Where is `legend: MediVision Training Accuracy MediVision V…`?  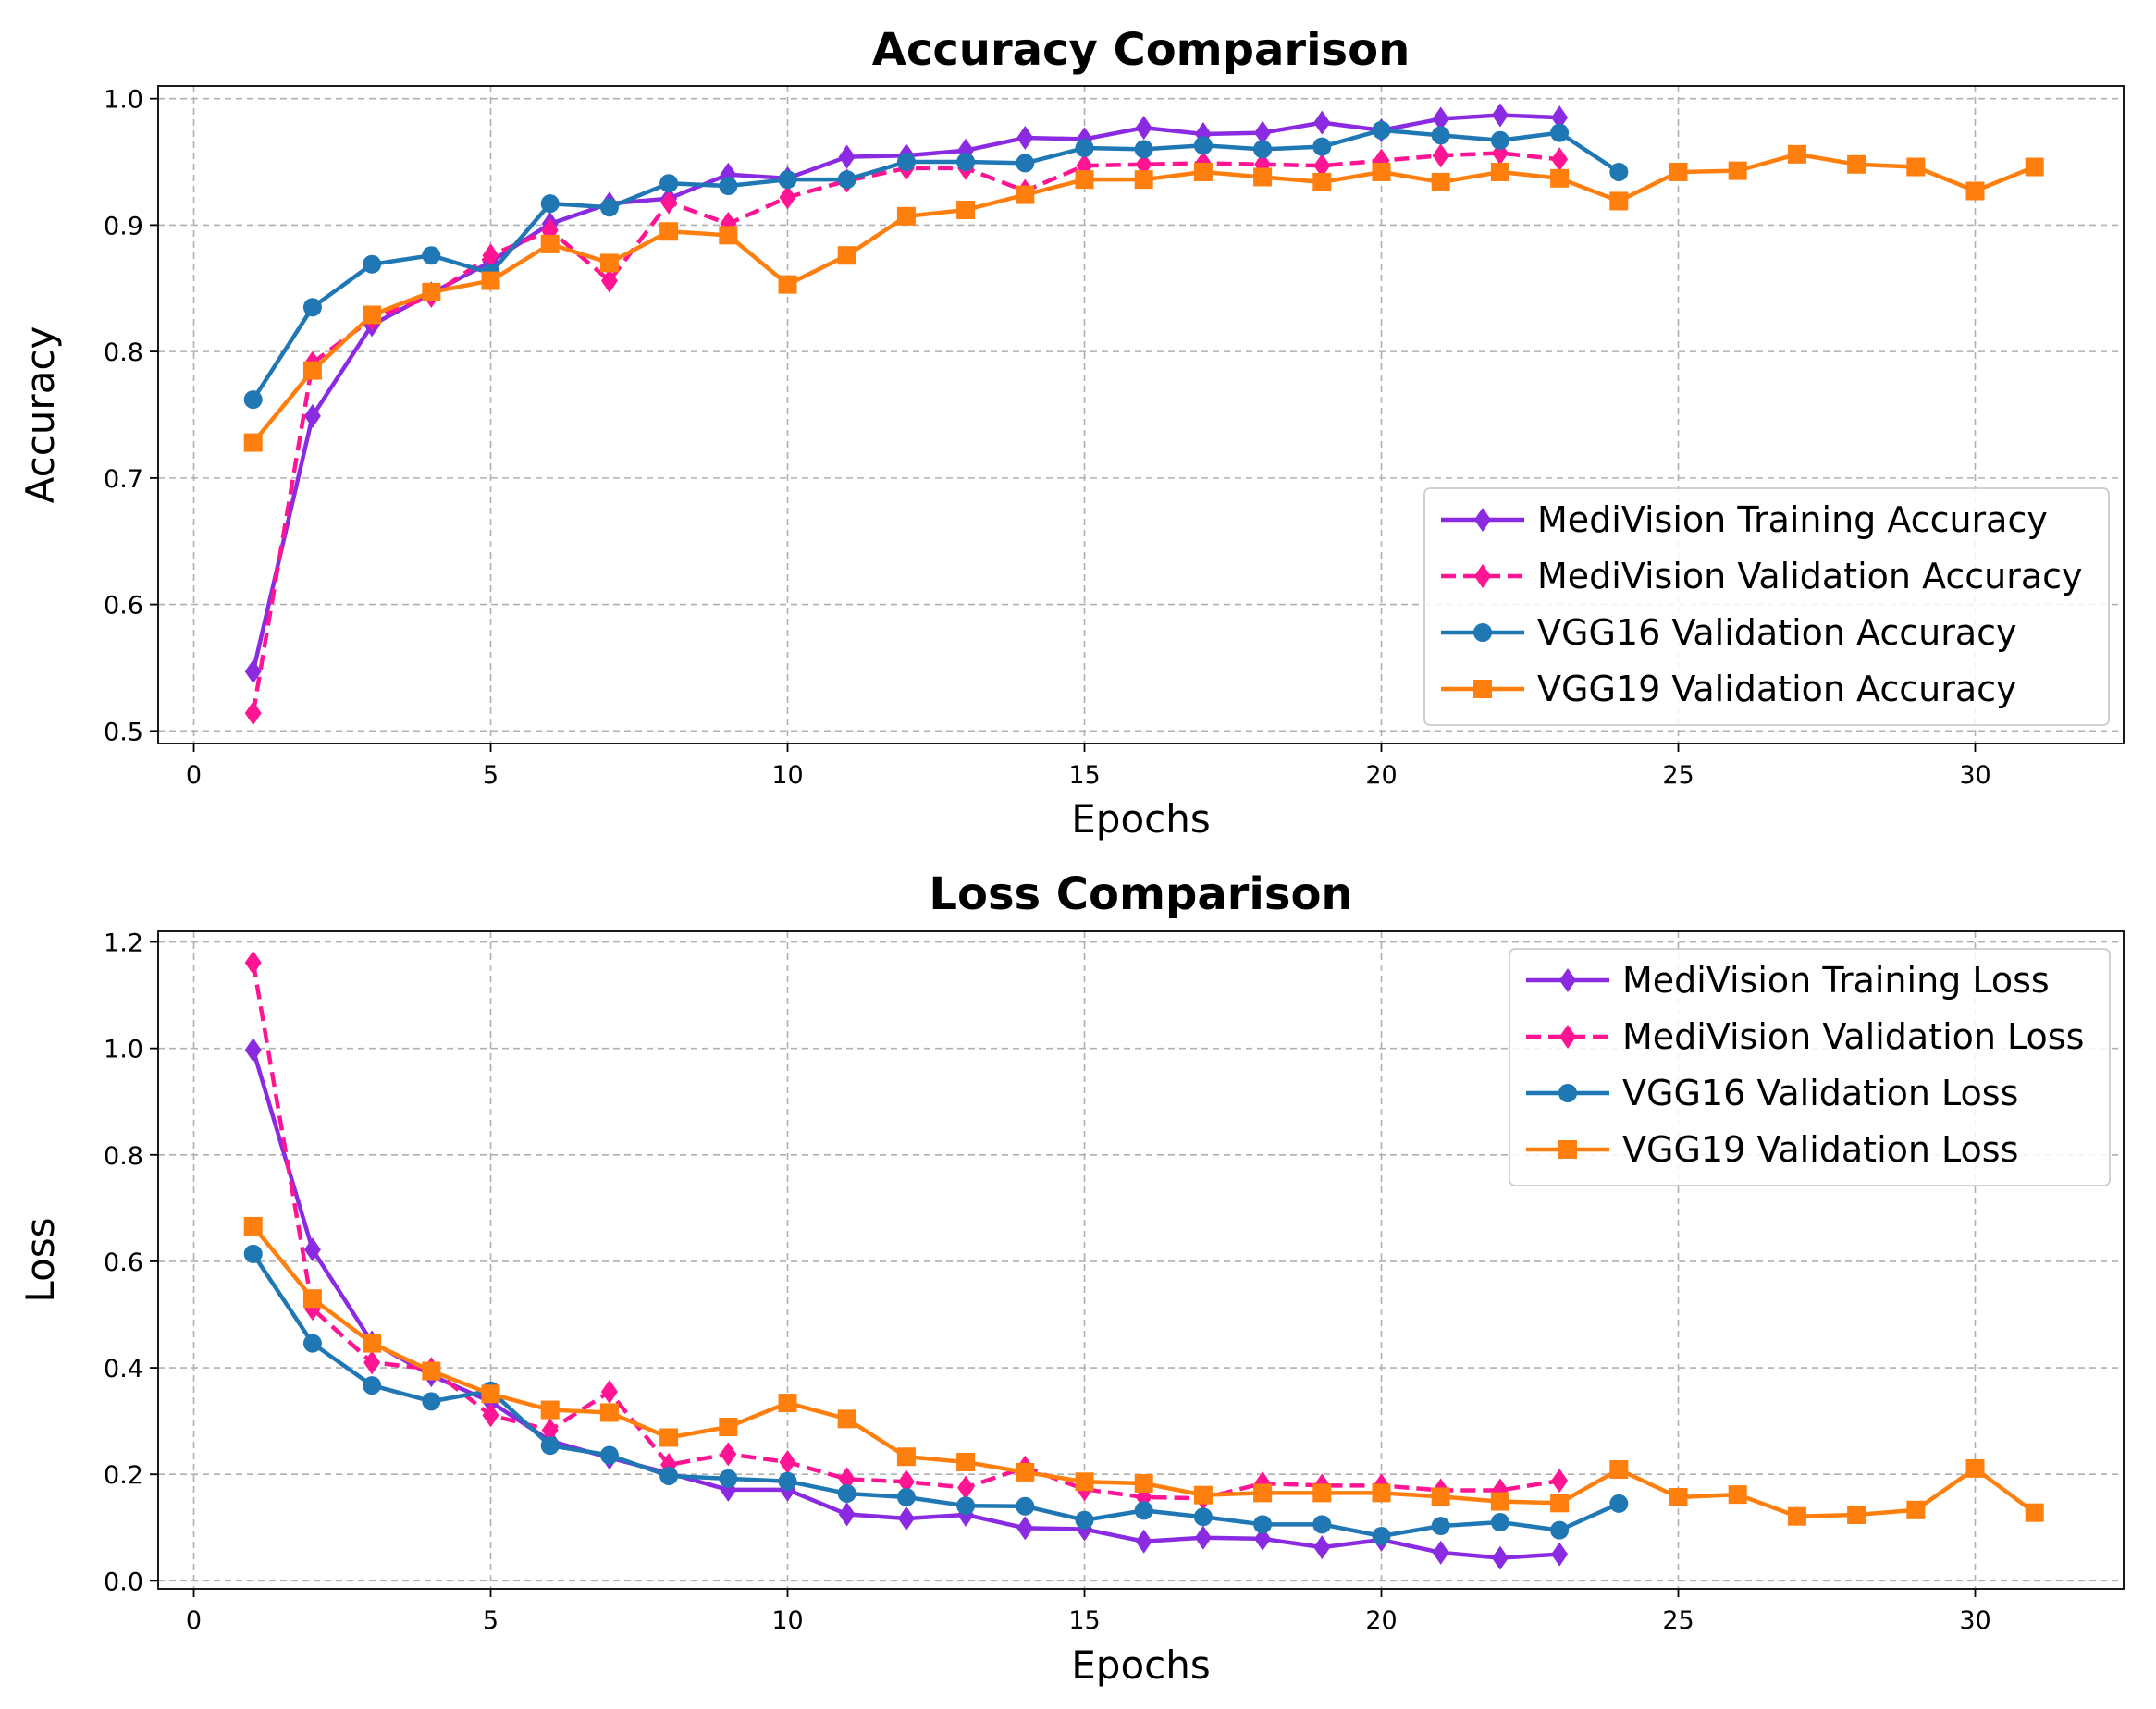 legend: MediVision Training Accuracy MediVision V… is located at coordinates (1766, 607).